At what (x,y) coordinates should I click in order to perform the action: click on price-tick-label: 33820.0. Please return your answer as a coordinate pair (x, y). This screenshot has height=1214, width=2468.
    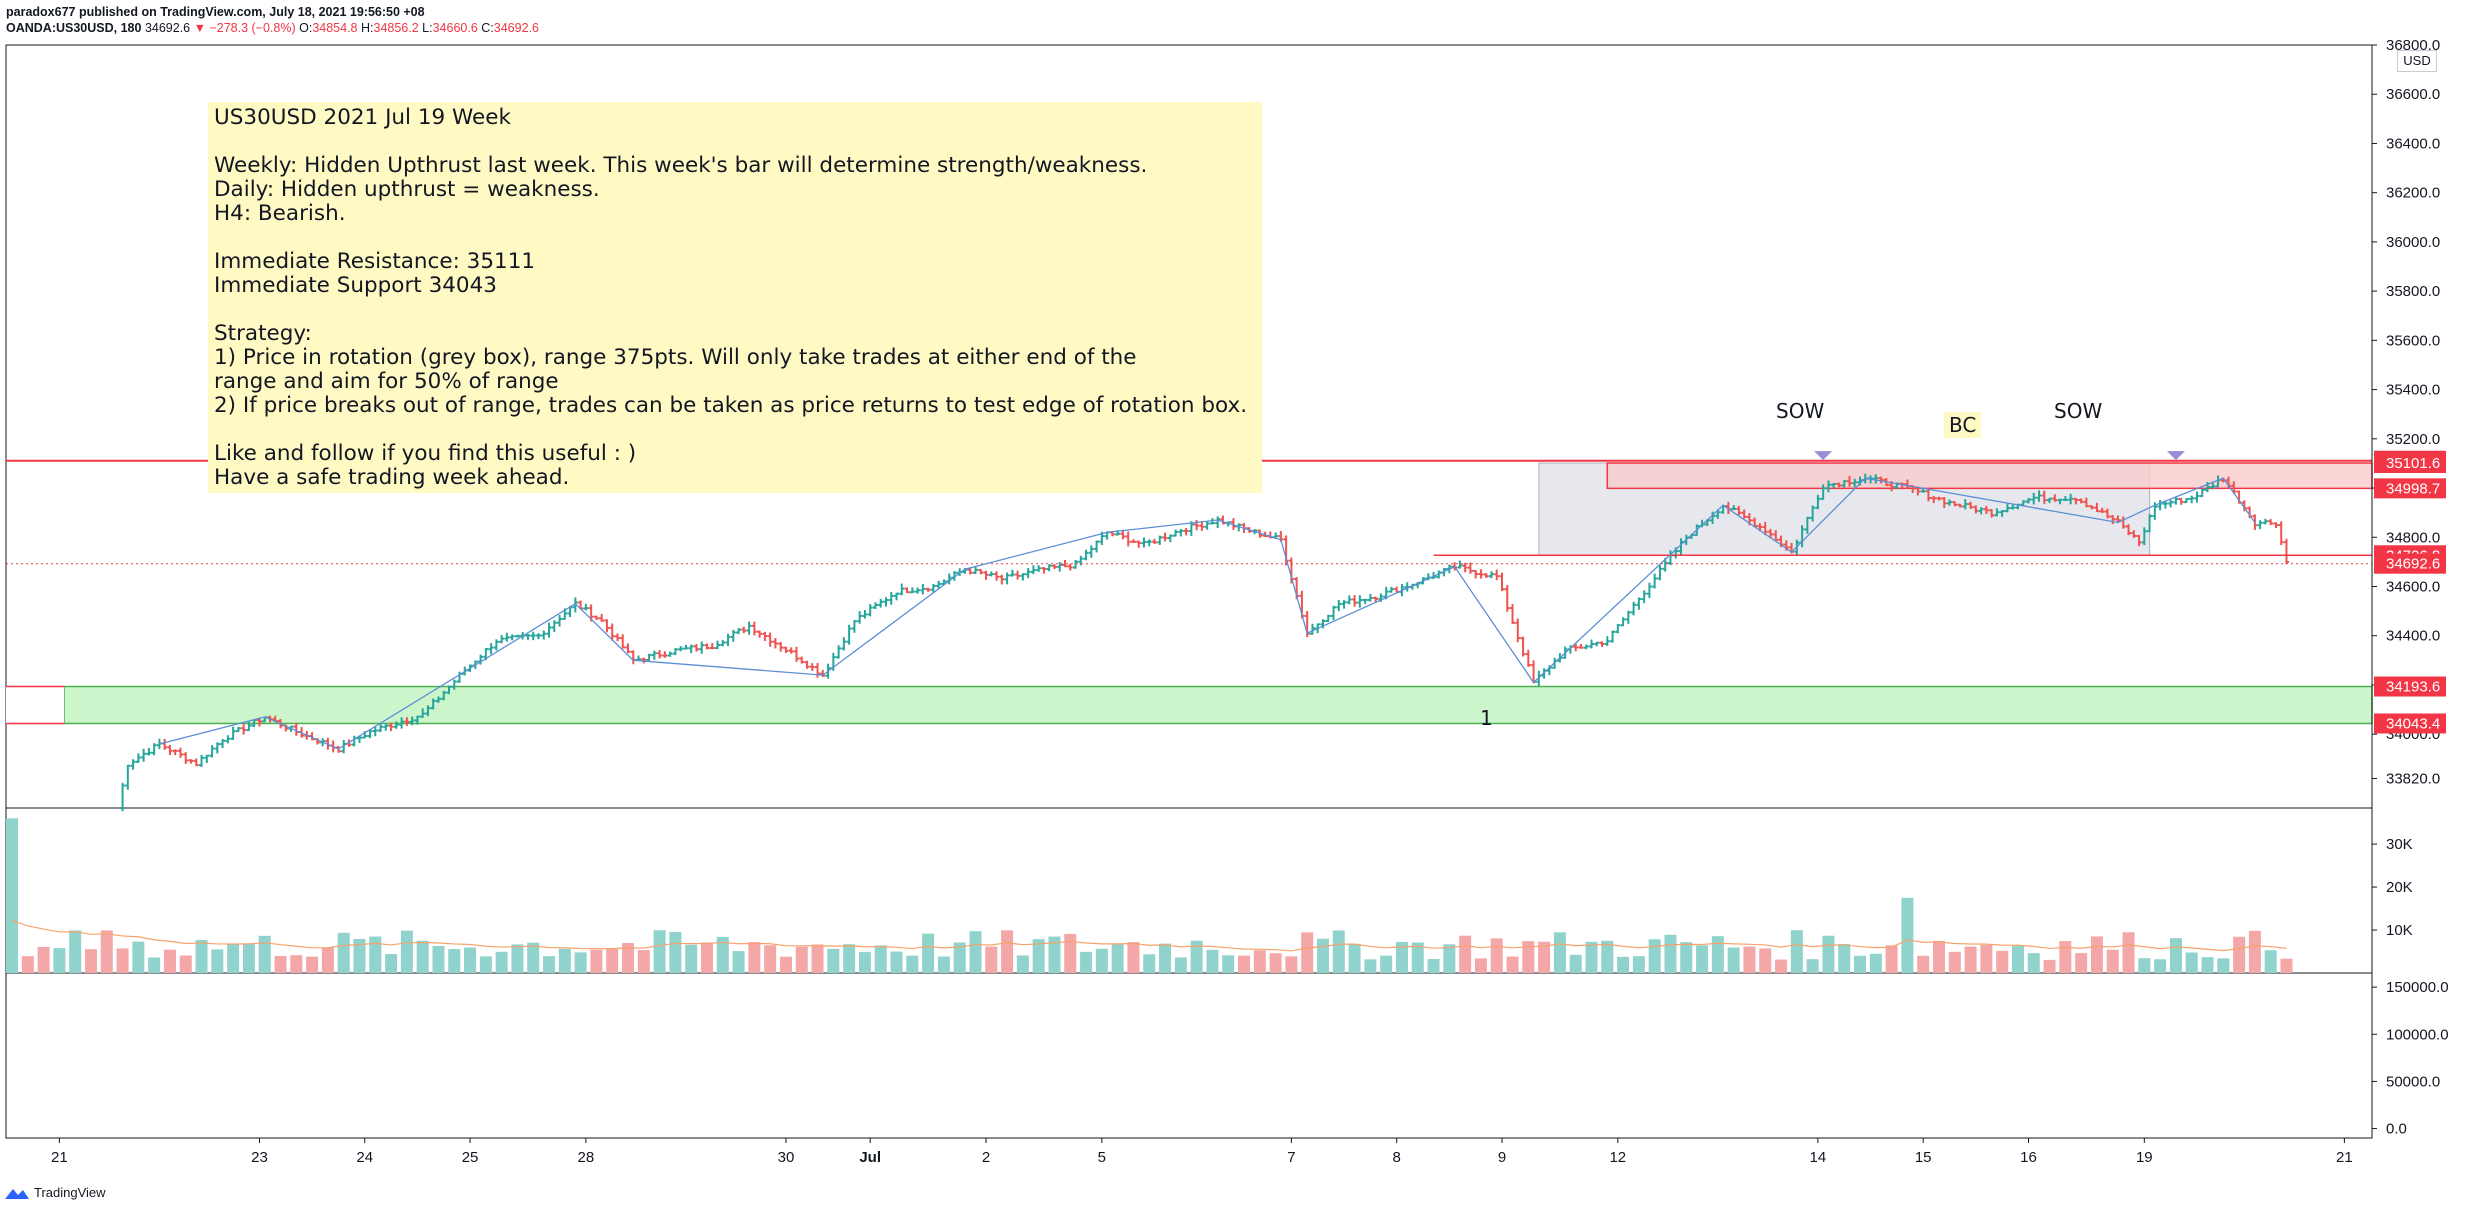
    Looking at the image, I should click on (2413, 778).